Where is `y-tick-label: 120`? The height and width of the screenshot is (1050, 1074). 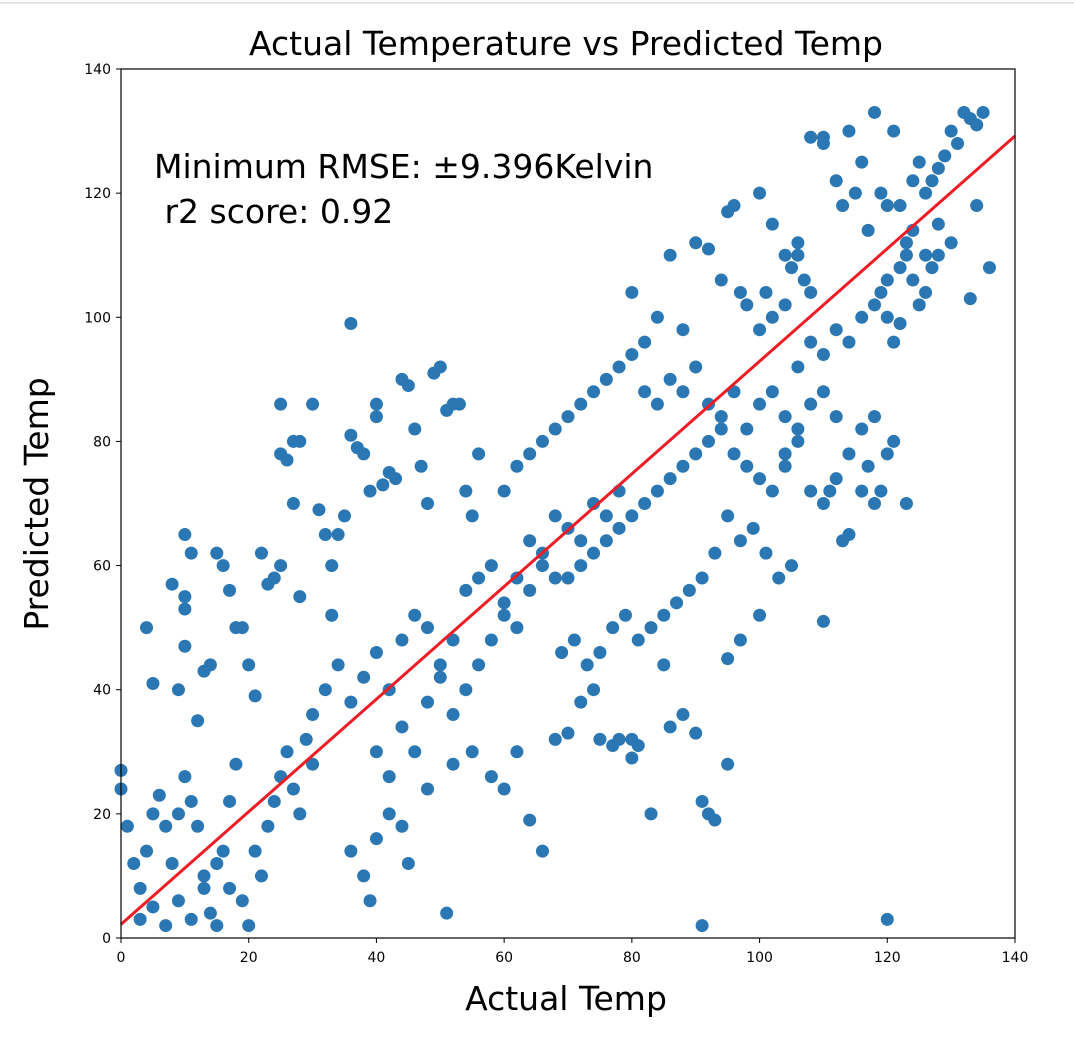
y-tick-label: 120 is located at coordinates (97, 194).